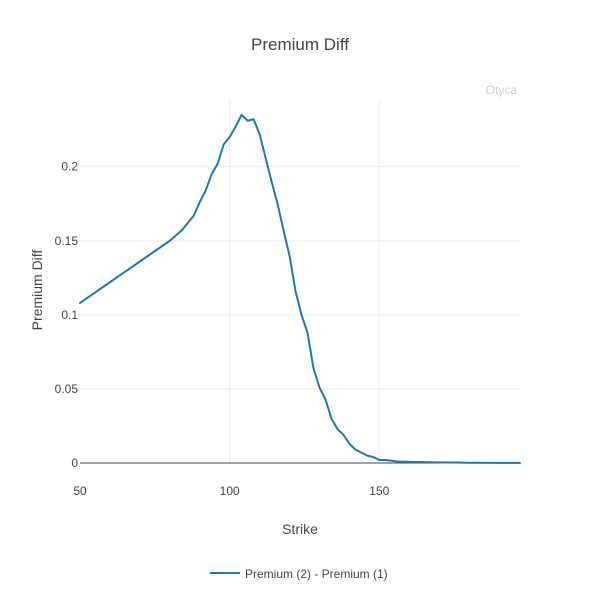 The image size is (600, 600). What do you see at coordinates (300, 44) in the screenshot?
I see `chart-title: Premium Diff` at bounding box center [300, 44].